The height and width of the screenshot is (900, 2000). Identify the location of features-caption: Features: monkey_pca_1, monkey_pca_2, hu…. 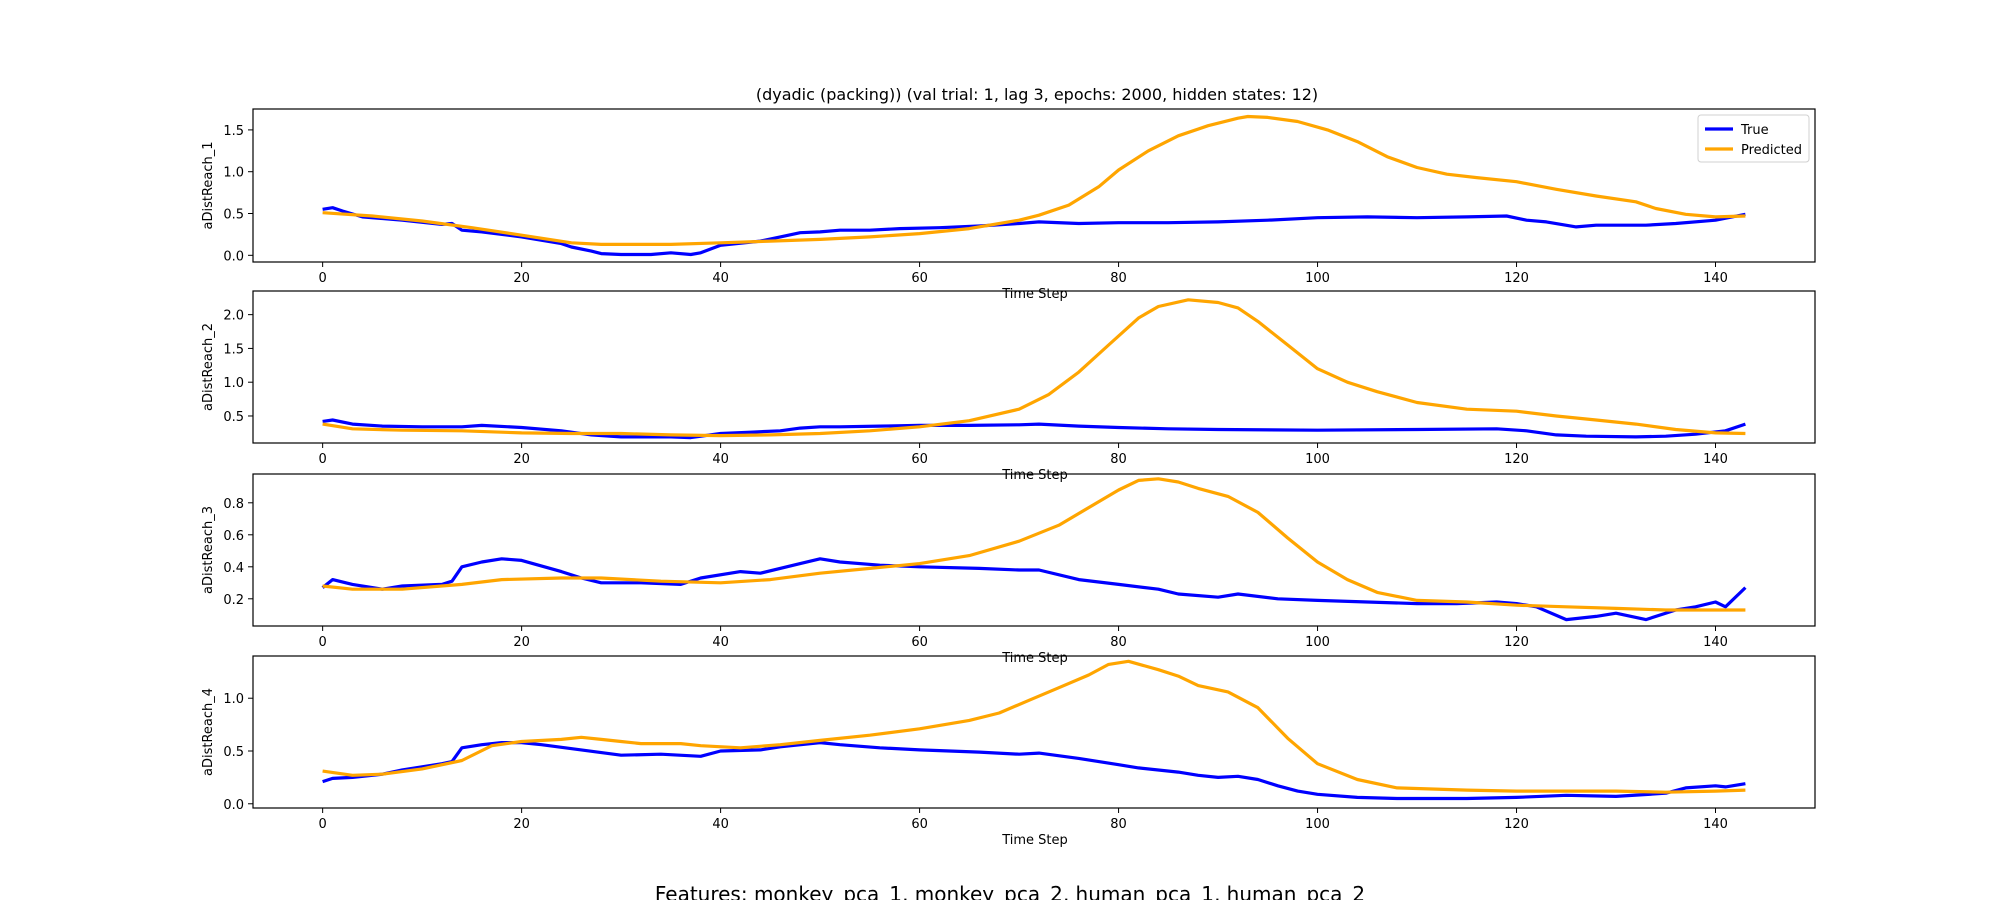
(1010, 891).